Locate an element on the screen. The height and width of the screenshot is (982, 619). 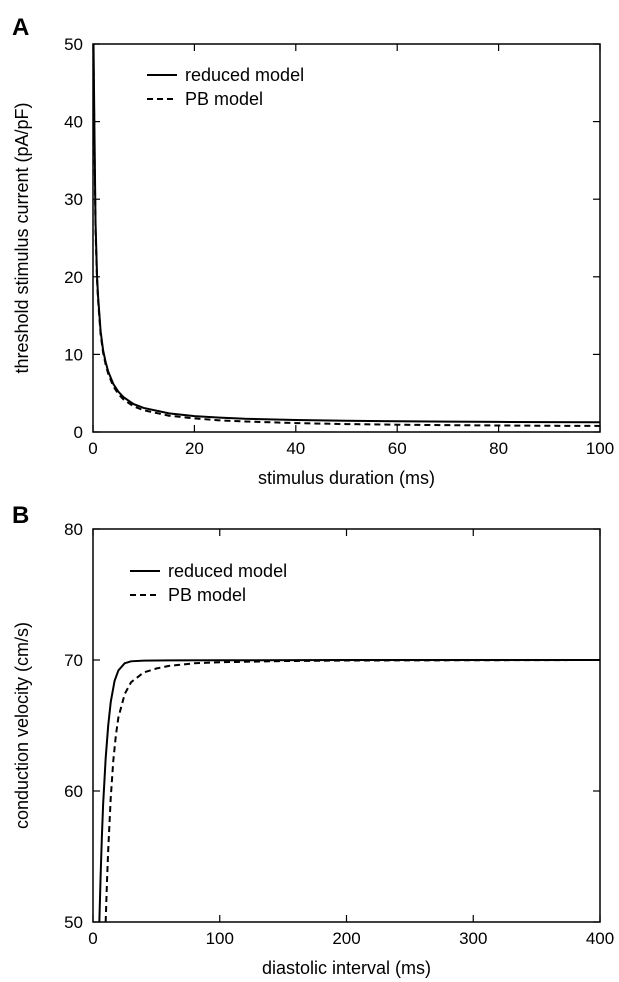
chart-a-legend-label: PB model is located at coordinates (224, 99).